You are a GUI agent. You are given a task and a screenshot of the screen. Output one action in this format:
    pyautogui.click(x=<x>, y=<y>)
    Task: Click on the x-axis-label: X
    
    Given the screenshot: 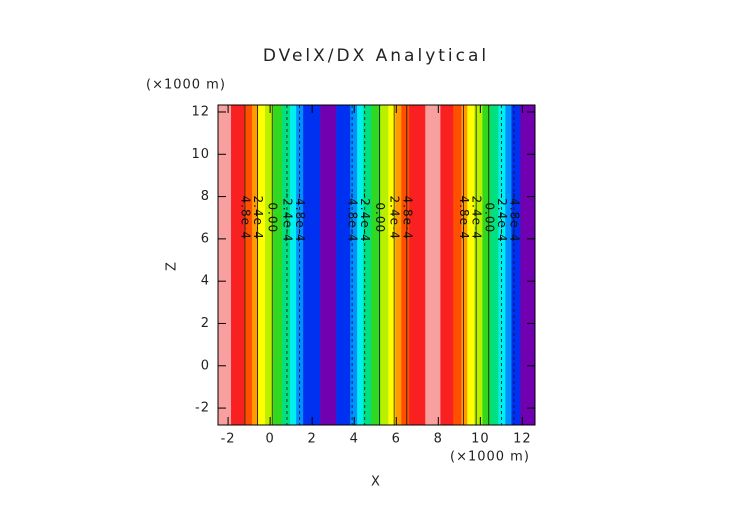 What is the action you would take?
    pyautogui.click(x=376, y=482)
    